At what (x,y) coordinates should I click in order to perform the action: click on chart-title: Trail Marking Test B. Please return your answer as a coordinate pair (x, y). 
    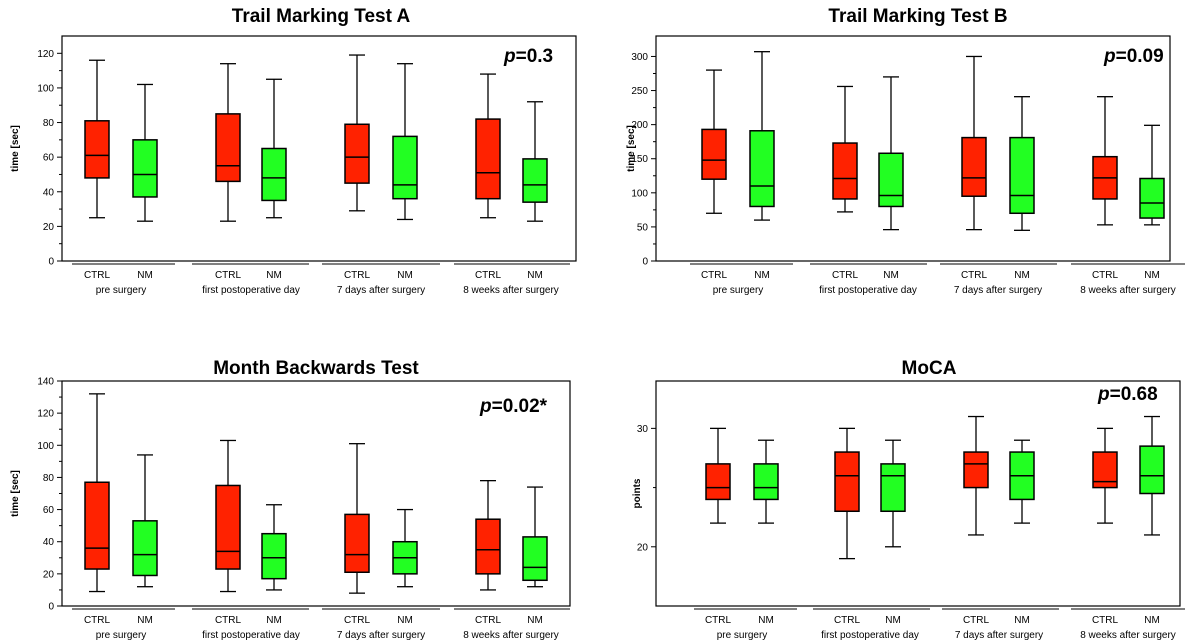
    Looking at the image, I should click on (917, 16).